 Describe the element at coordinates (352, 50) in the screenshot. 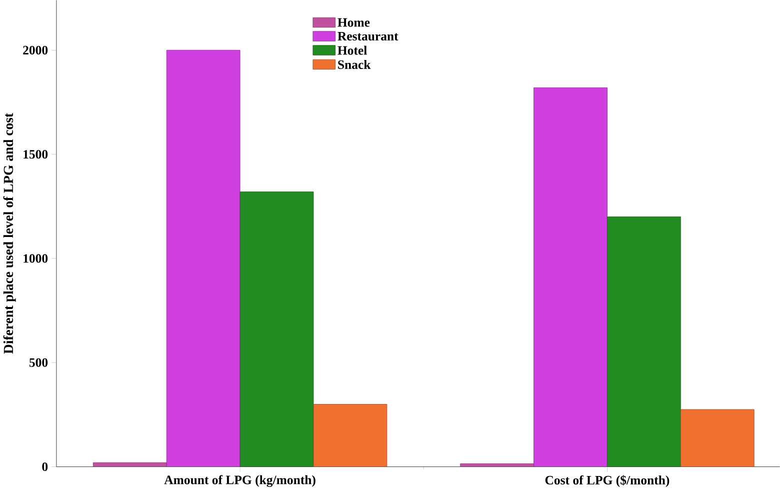

I see `legend-label: Hotel` at that location.